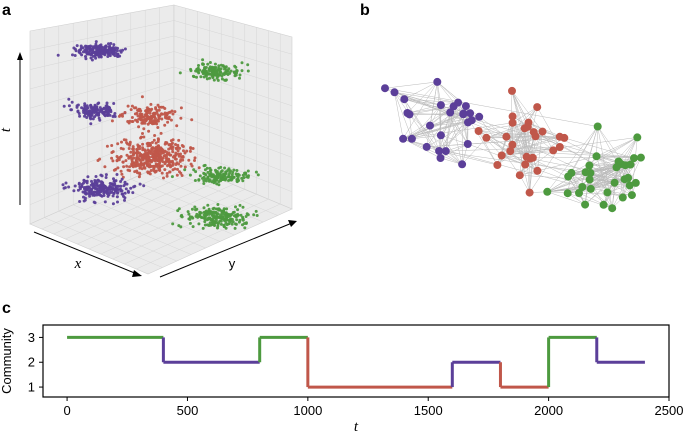  Describe the element at coordinates (428, 410) in the screenshot. I see `x-tick-label: 1500` at that location.